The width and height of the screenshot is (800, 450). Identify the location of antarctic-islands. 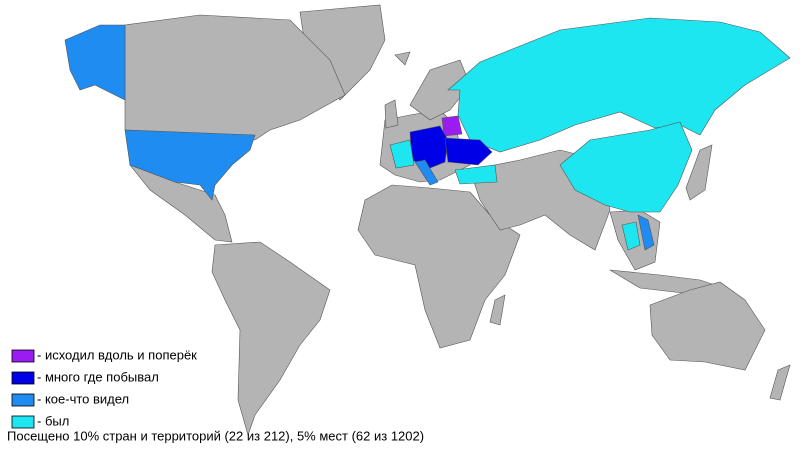
(402, 58).